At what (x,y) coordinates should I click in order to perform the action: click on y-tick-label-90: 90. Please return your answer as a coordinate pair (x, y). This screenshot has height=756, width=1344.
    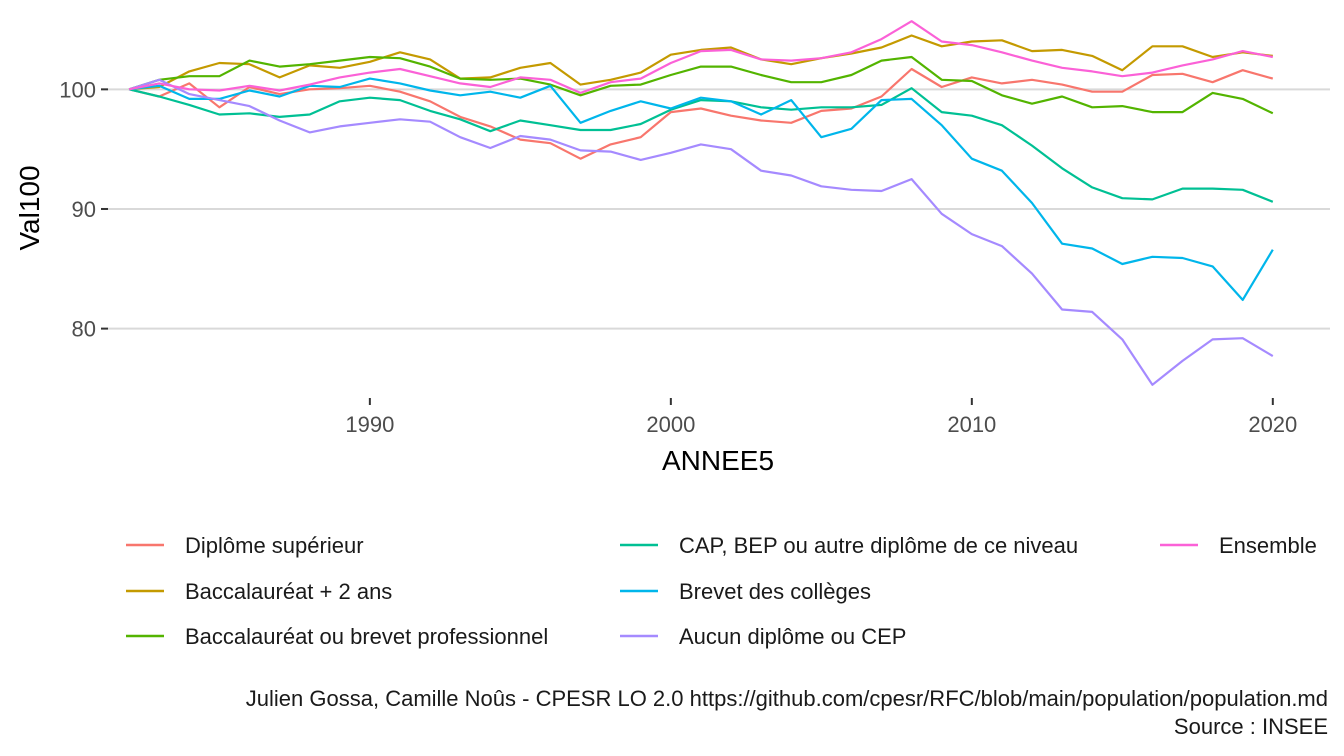
    Looking at the image, I should click on (84, 209).